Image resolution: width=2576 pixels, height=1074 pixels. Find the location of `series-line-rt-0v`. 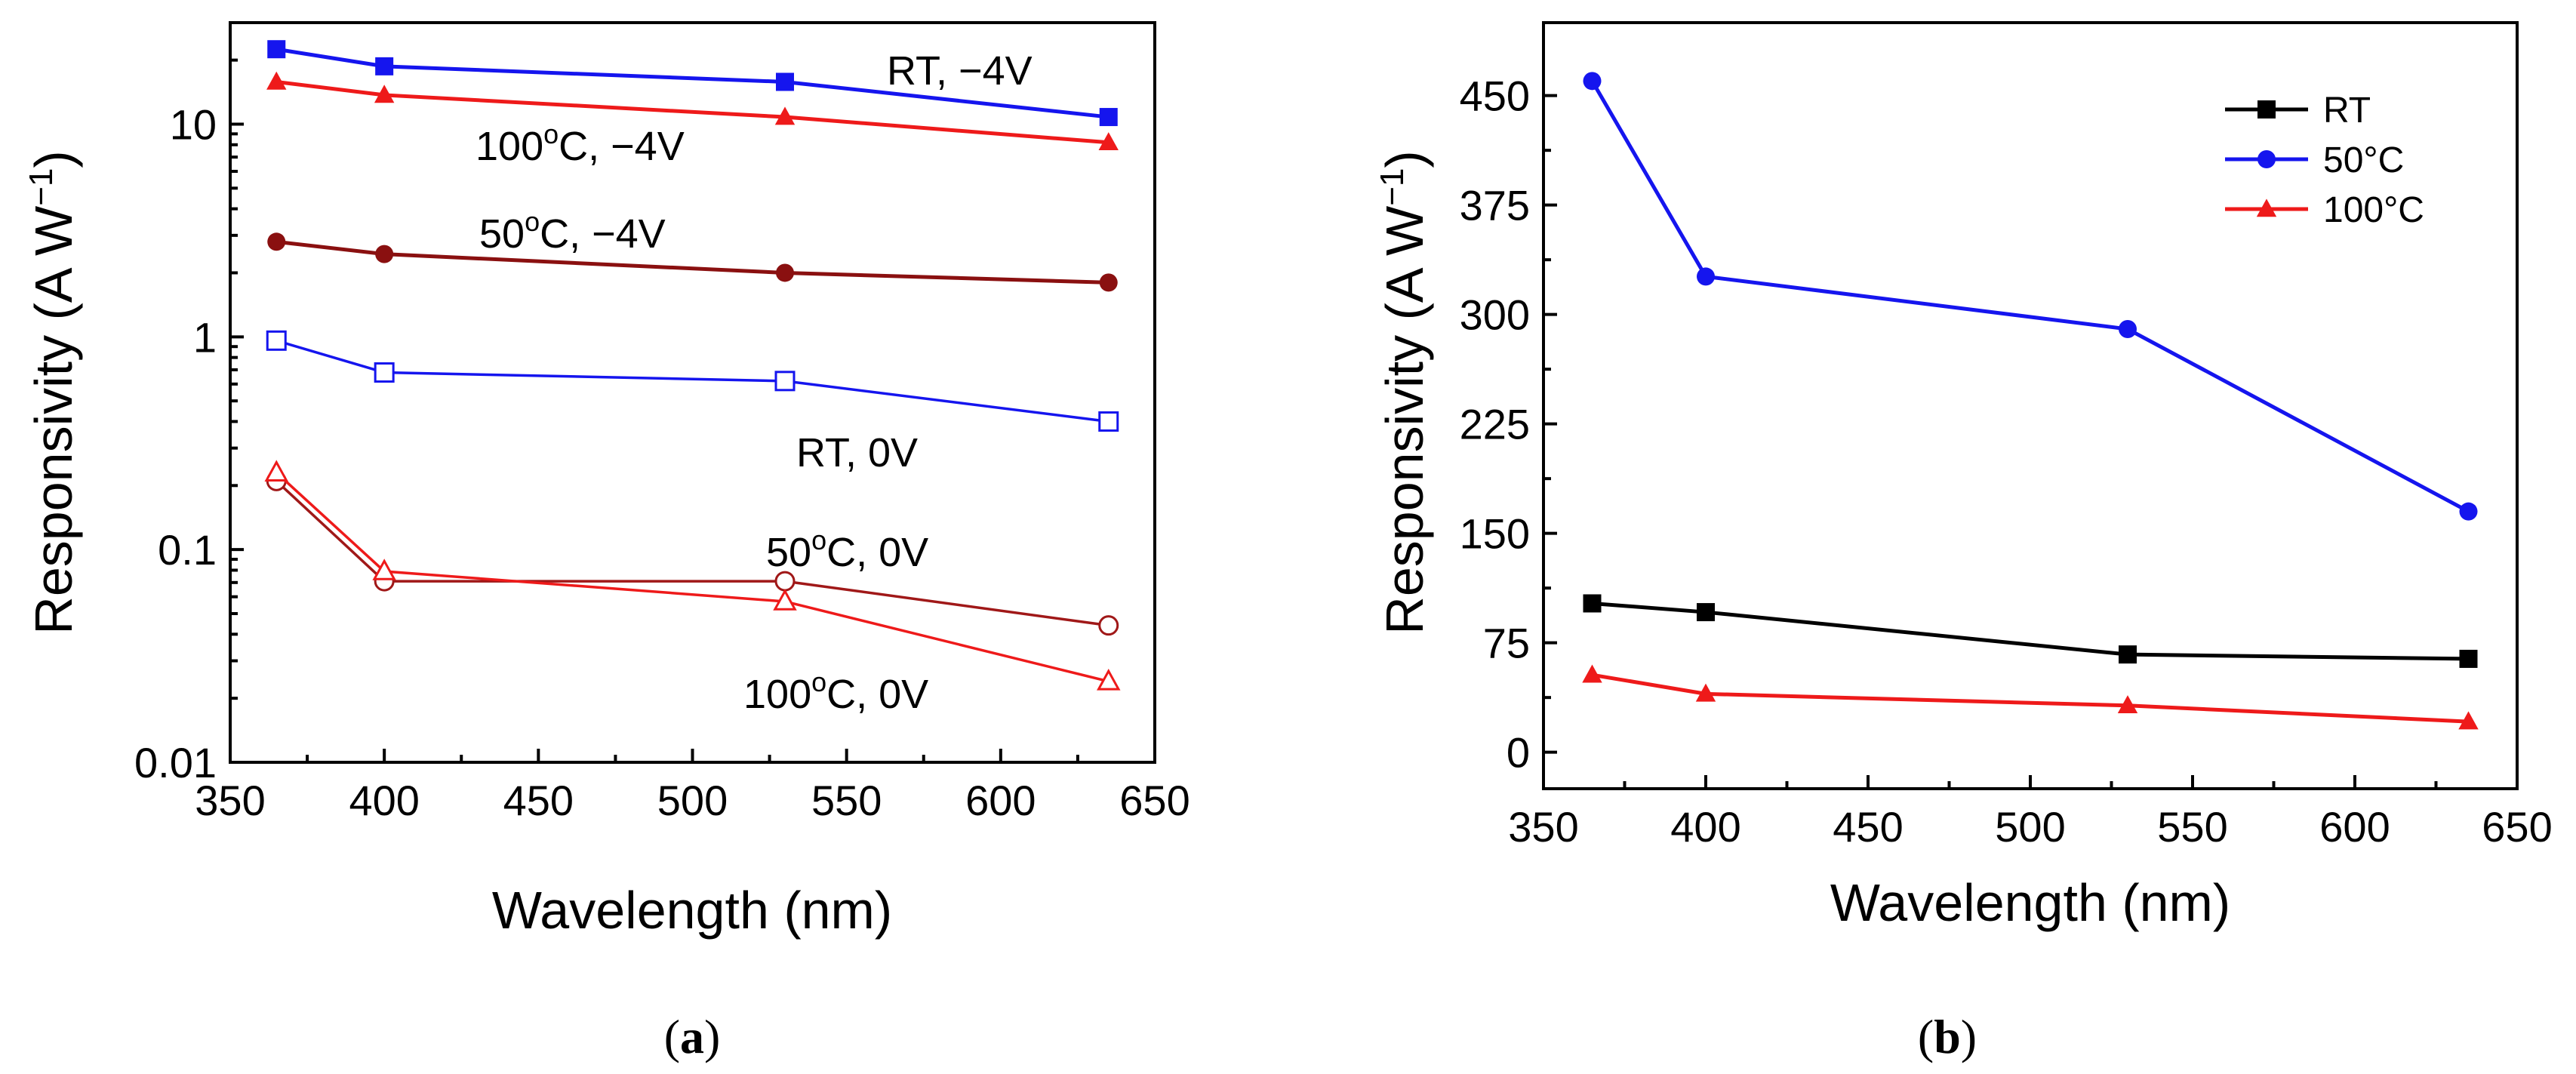

series-line-rt-0v is located at coordinates (692, 381).